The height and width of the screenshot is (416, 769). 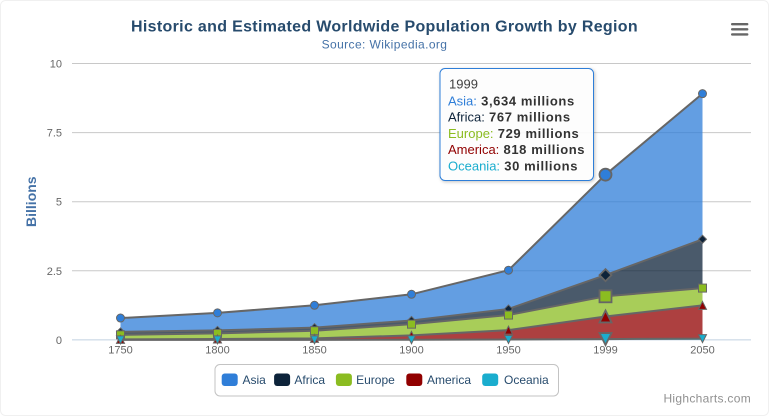 I want to click on svg-text: 1850, so click(x=314, y=351).